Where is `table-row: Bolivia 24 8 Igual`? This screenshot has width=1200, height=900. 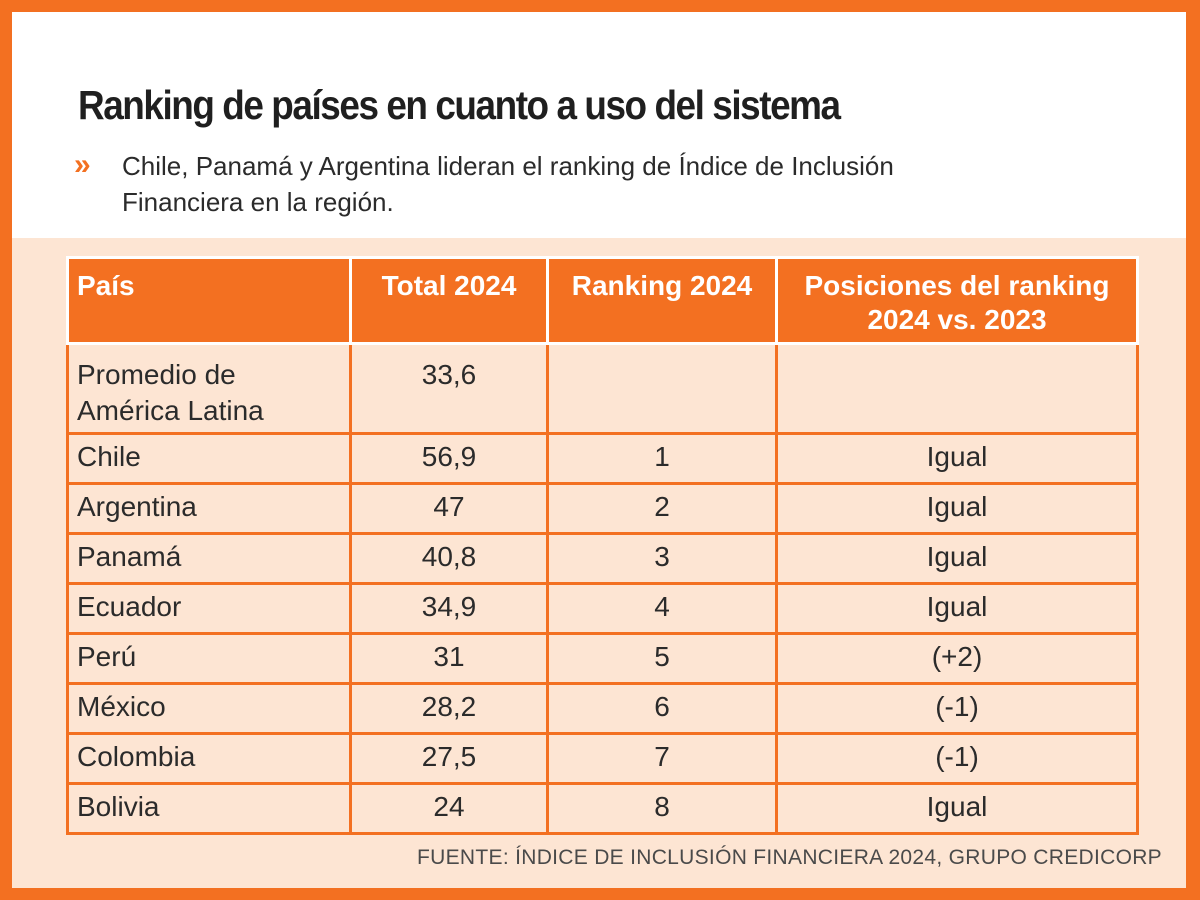
table-row: Bolivia 24 8 Igual is located at coordinates (602, 808).